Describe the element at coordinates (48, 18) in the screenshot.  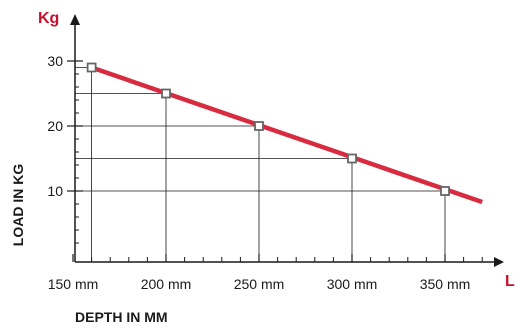
I see `y-unit-label: Kg` at that location.